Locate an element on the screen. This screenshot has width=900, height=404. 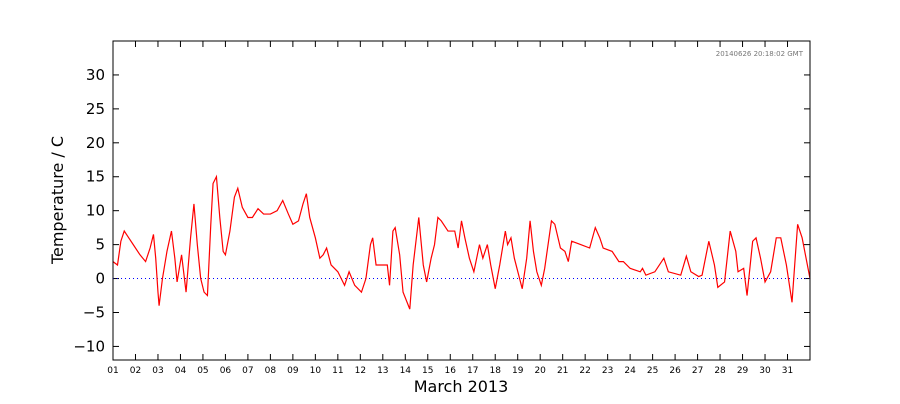
y-axis-label: Temperature / C is located at coordinates (57, 200).